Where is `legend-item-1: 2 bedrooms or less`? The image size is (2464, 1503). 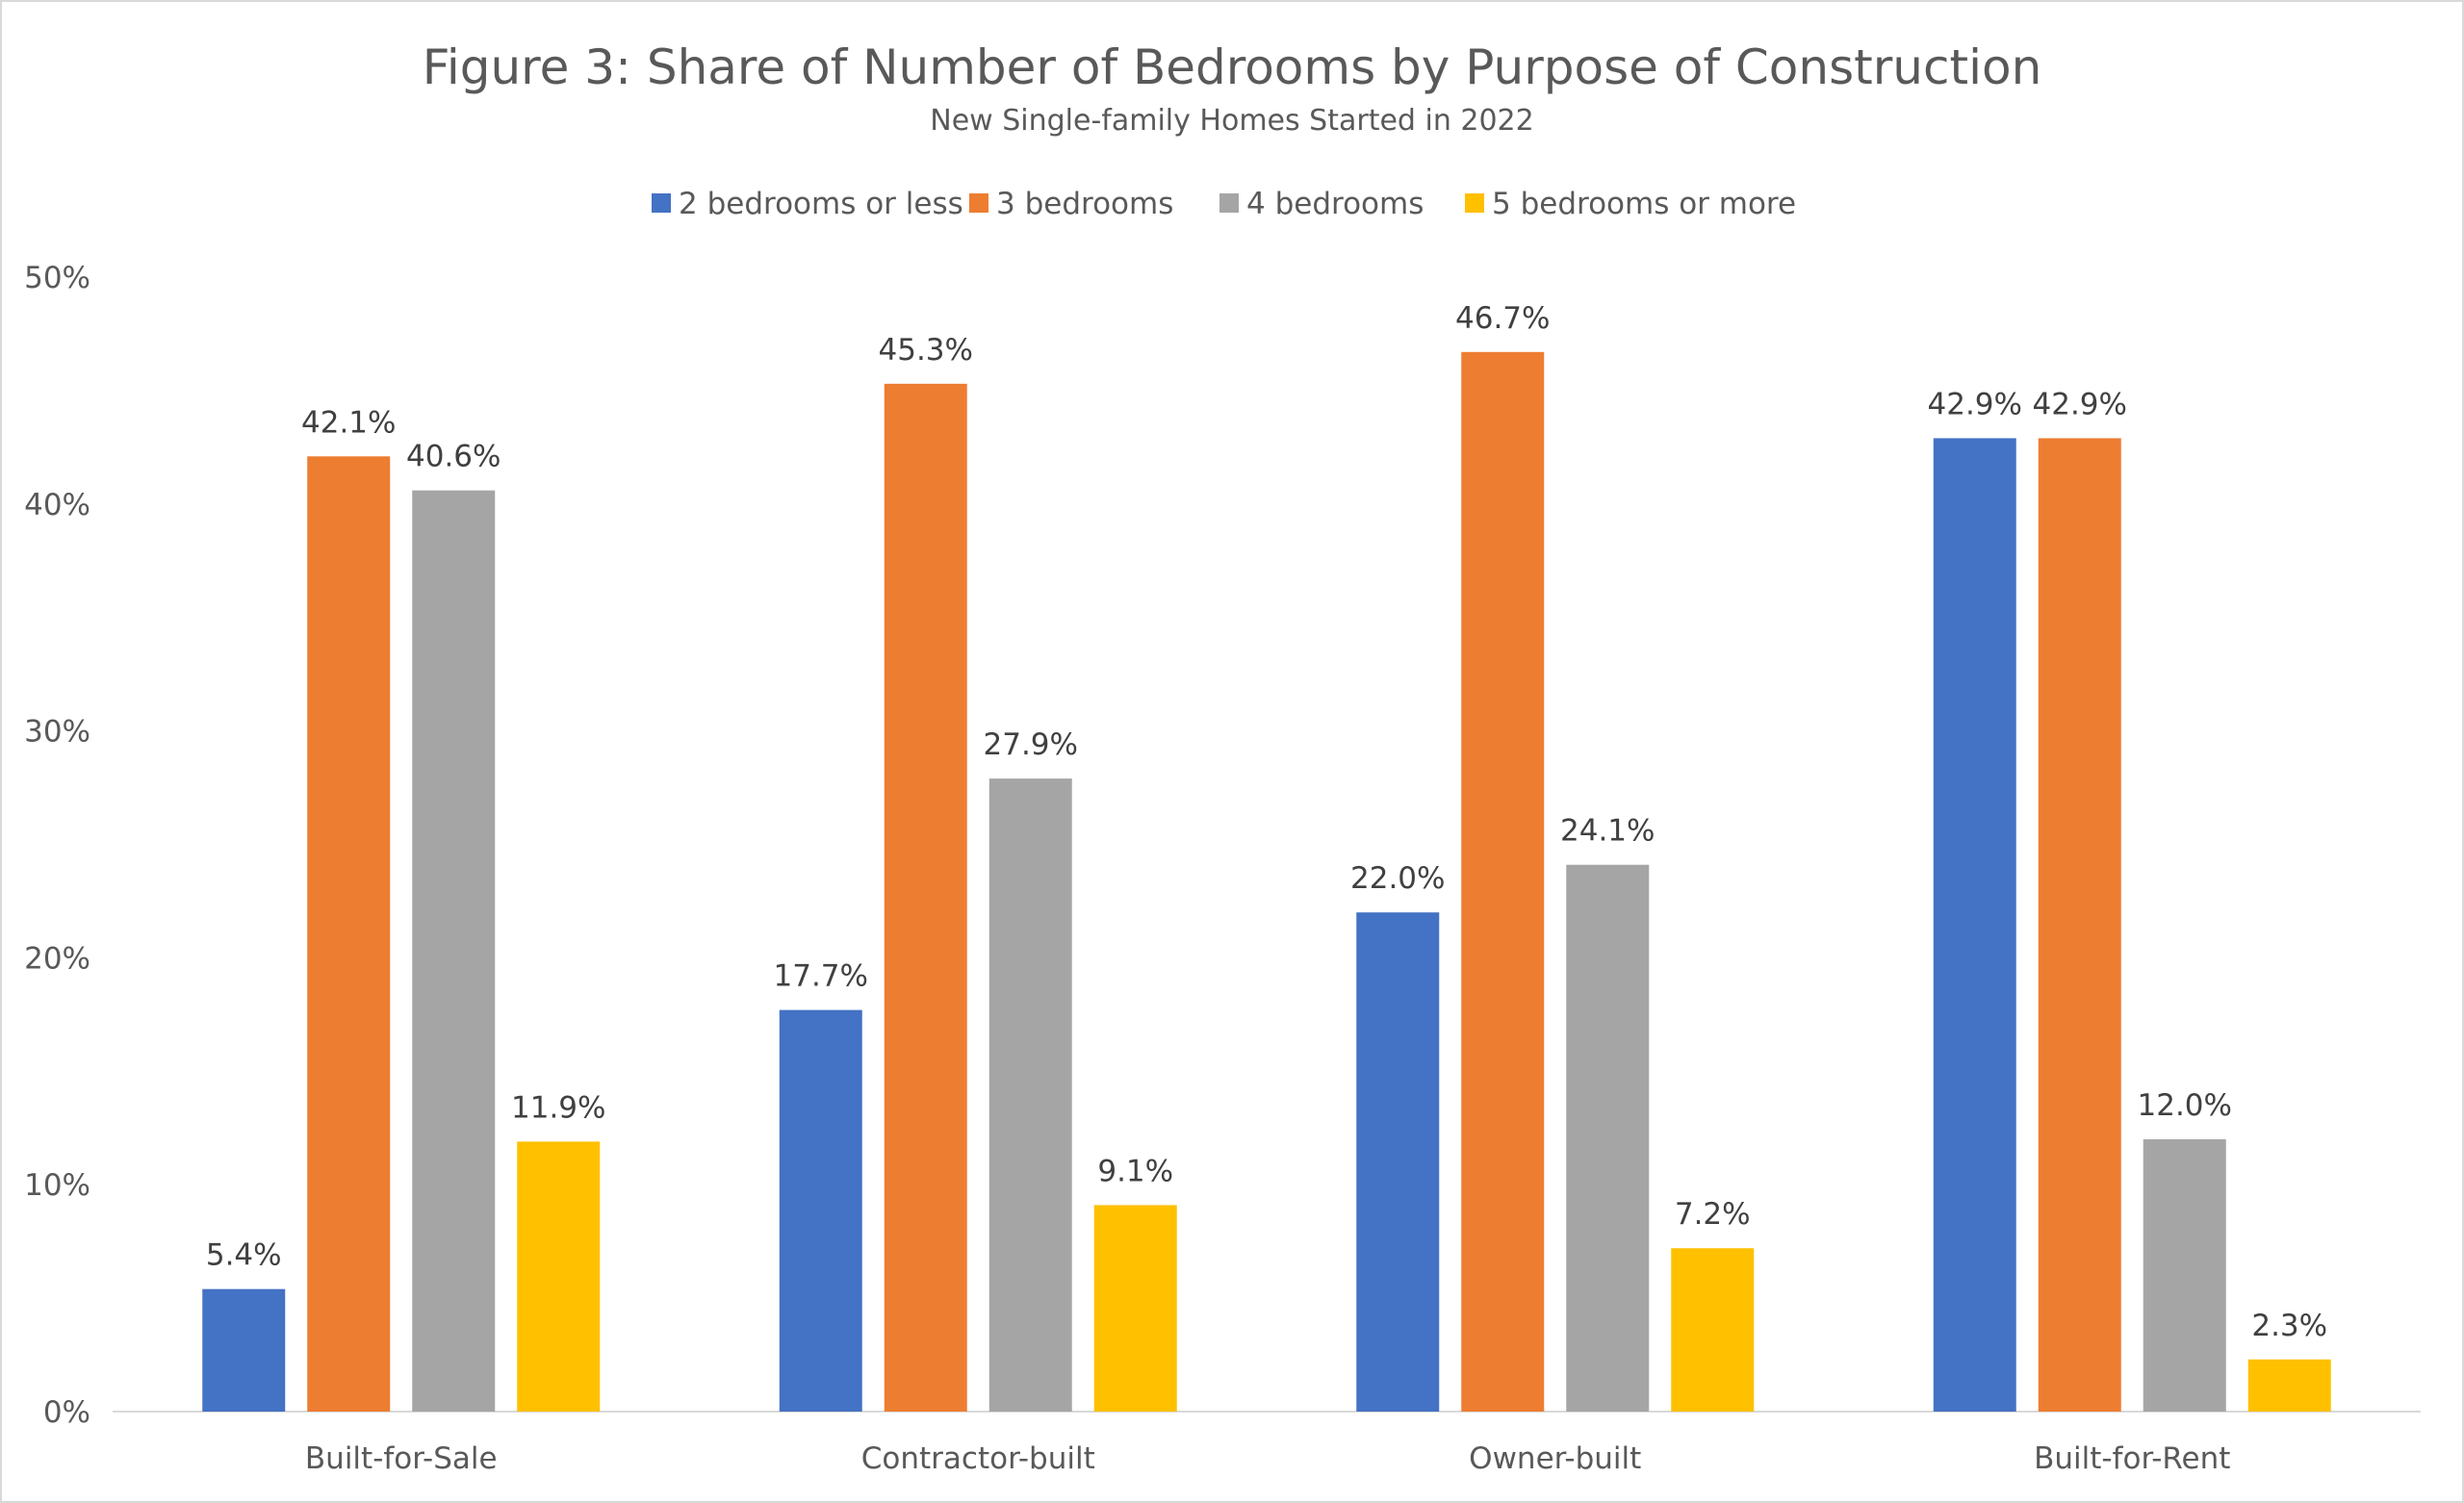
legend-item-1: 2 bedrooms or less is located at coordinates (807, 204).